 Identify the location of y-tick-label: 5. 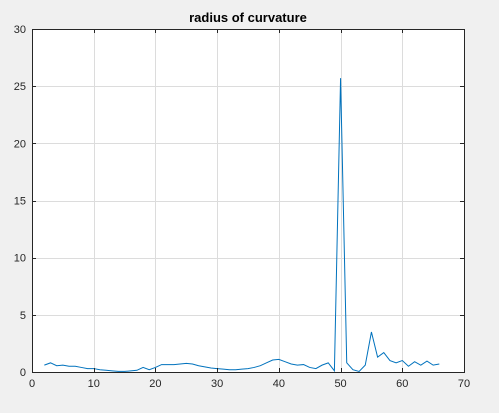
(23, 316).